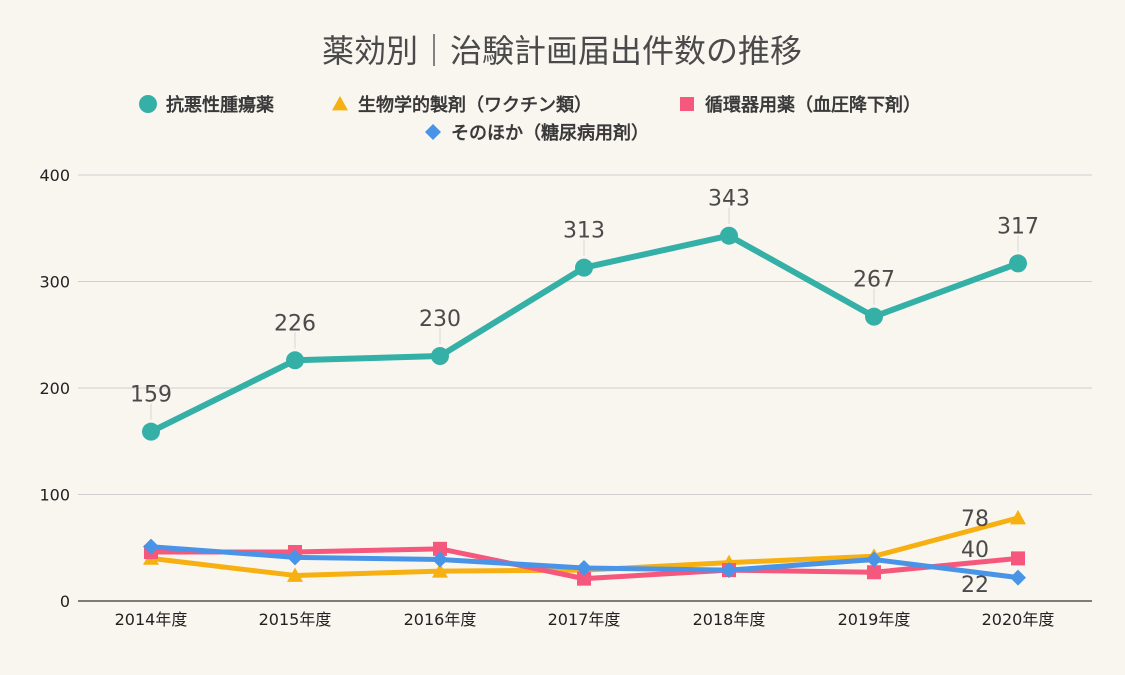 This screenshot has height=675, width=1125. What do you see at coordinates (550, 133) in the screenshot?
I see `legend-label-4: そのほか（糖尿病用剤）` at bounding box center [550, 133].